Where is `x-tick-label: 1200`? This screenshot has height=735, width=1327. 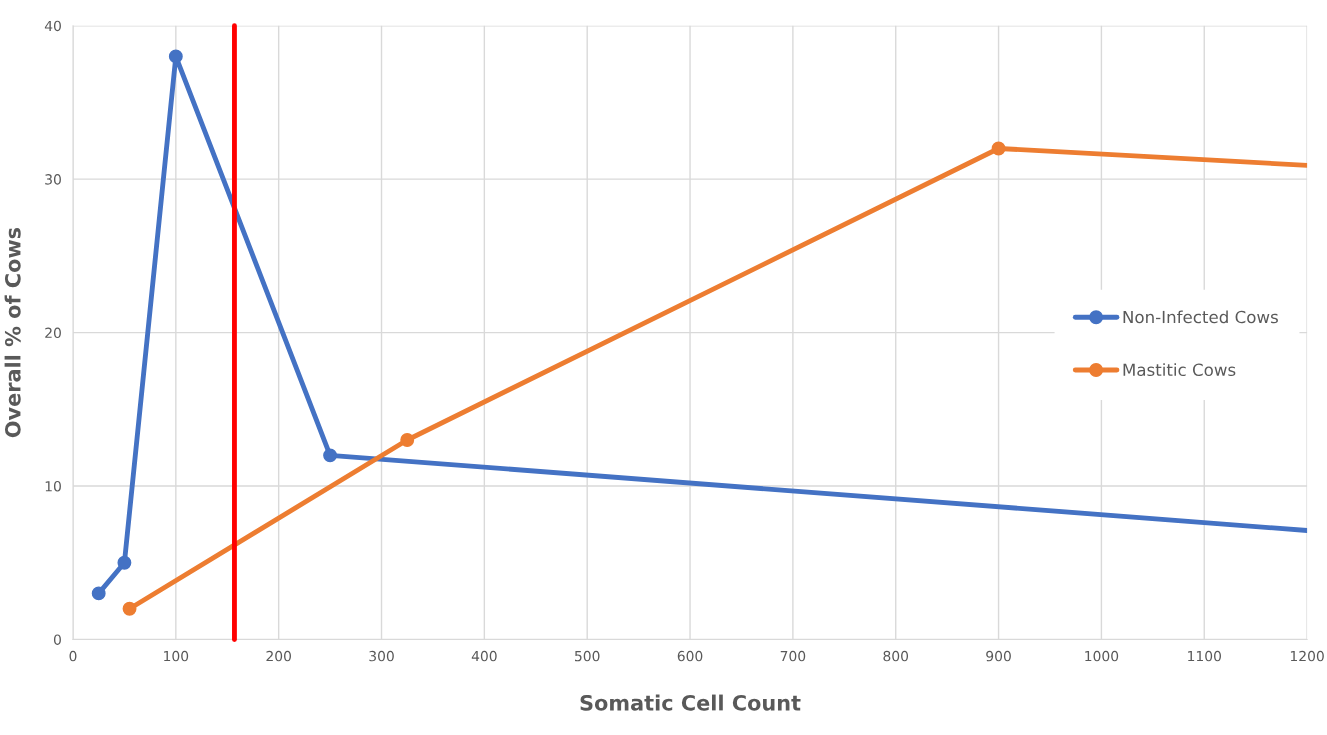 x-tick-label: 1200 is located at coordinates (1307, 656).